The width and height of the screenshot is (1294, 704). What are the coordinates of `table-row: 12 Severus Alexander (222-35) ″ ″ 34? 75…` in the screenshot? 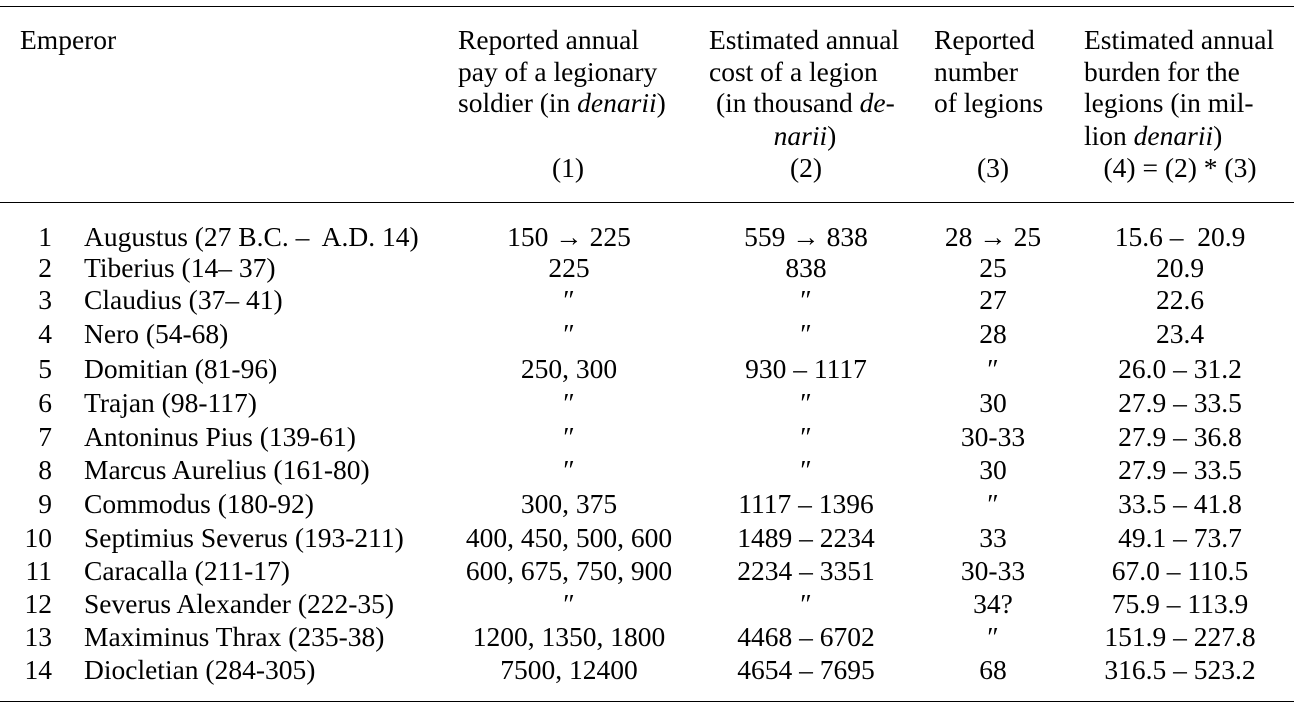 It's located at (647, 604).